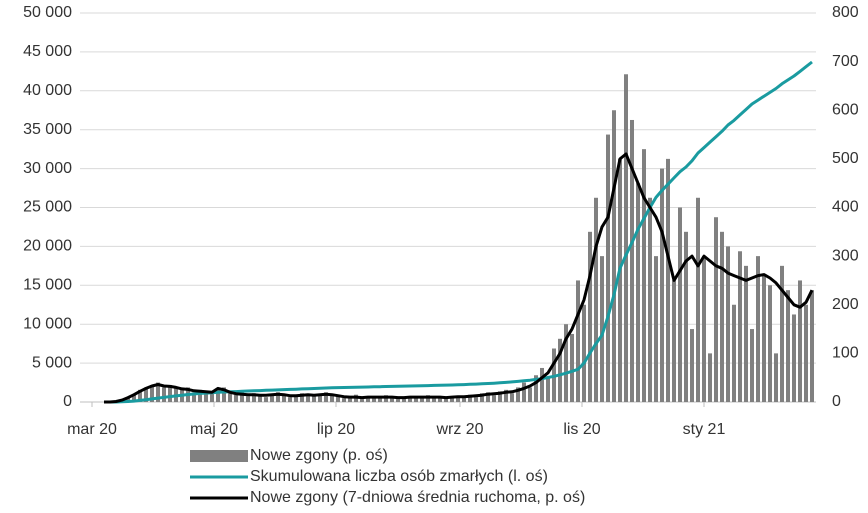 The height and width of the screenshot is (513, 868). I want to click on legend-label: Skumulowana liczba osób zmarłych (l. oś), so click(399, 476).